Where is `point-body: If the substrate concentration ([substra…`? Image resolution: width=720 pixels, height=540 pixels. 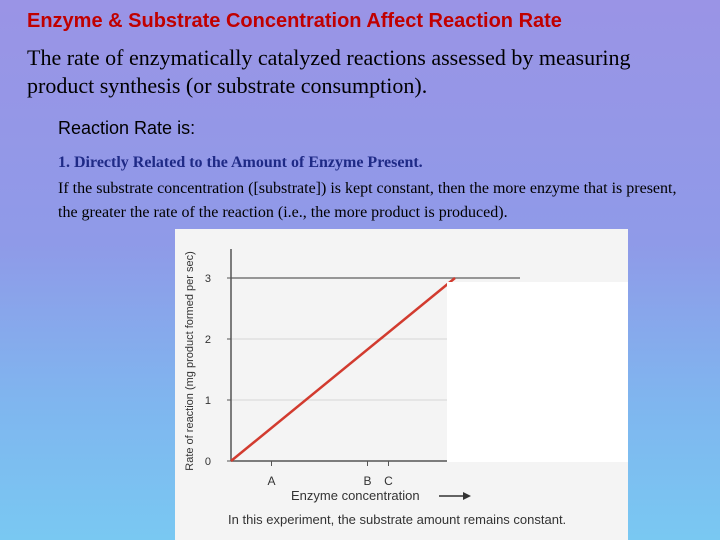
point-body: If the substrate concentration ([substra… is located at coordinates (367, 200).